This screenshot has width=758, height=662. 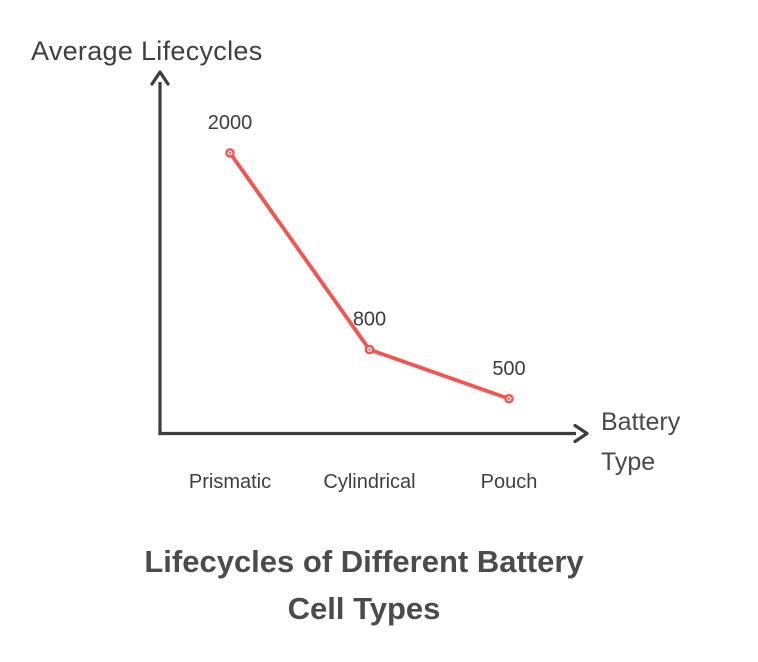 I want to click on data-point-value-label: 800, so click(x=369, y=320).